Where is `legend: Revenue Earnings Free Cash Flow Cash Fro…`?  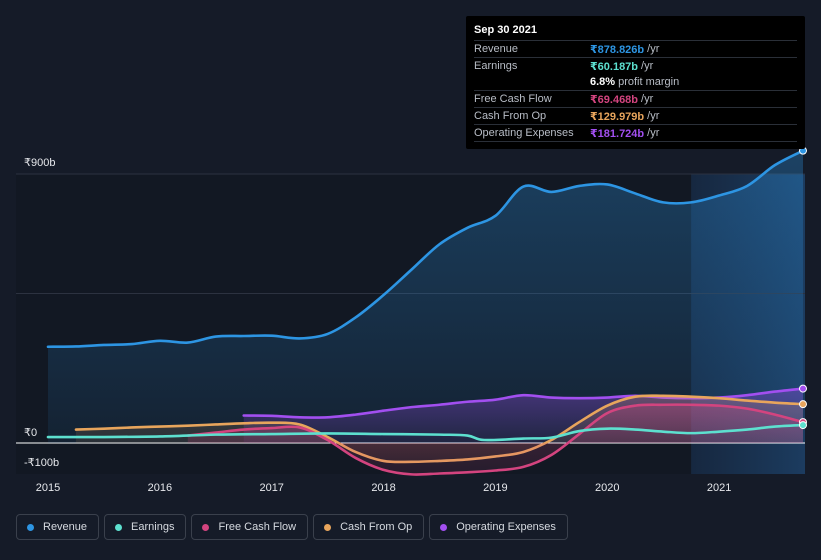 legend: Revenue Earnings Free Cash Flow Cash Fro… is located at coordinates (292, 528).